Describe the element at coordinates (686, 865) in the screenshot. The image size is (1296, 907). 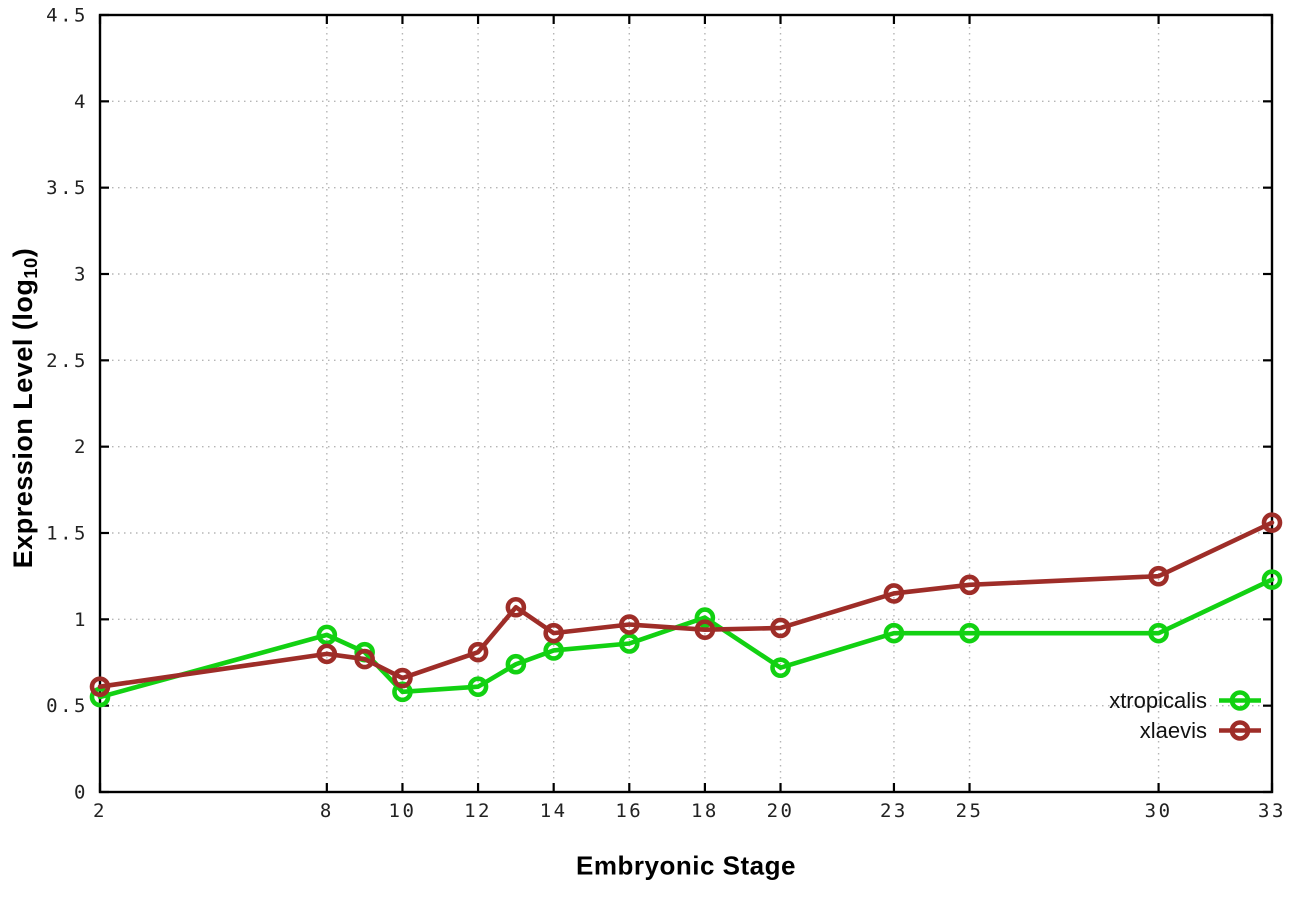
I see `x-axis-title: Embryonic Stage` at that location.